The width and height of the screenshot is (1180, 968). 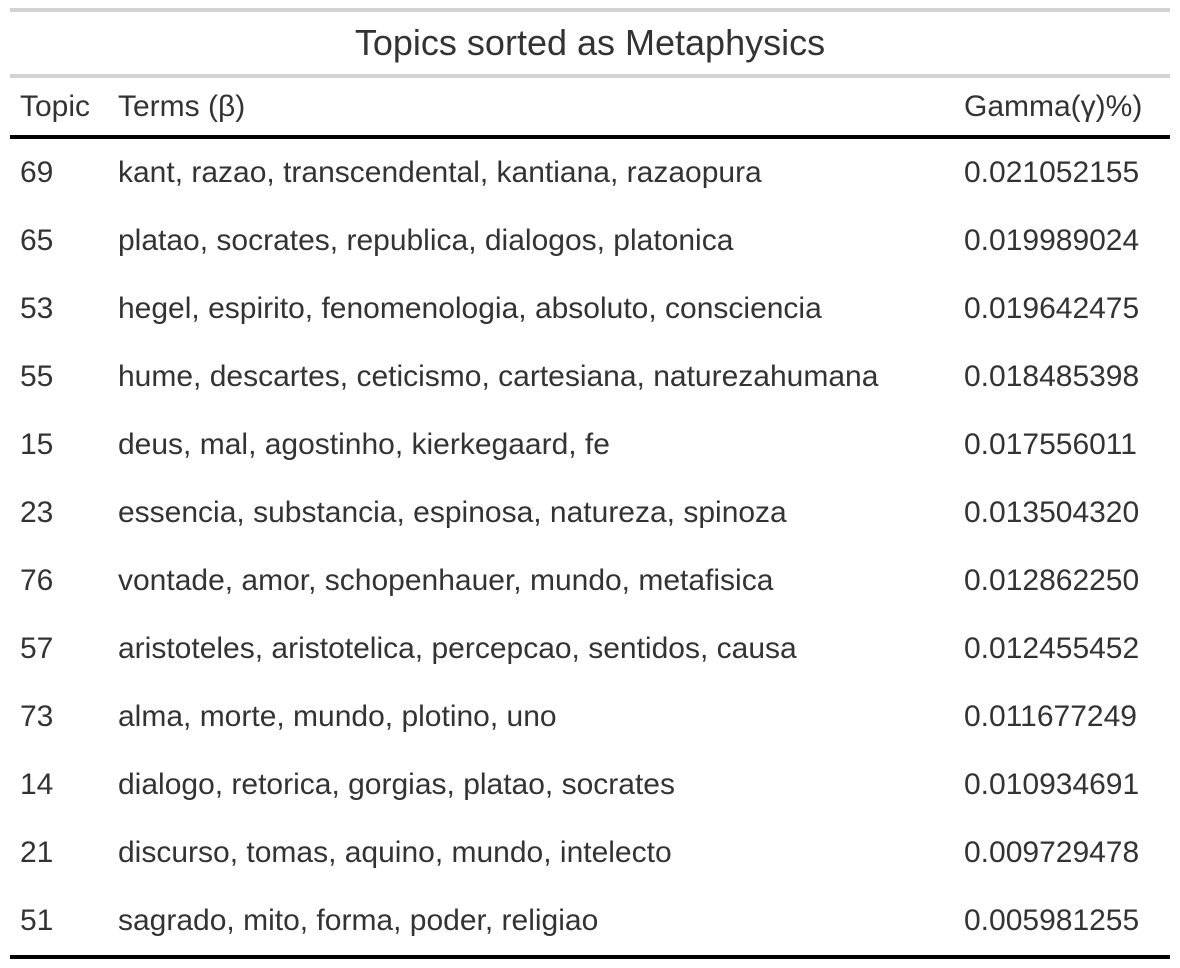 What do you see at coordinates (337, 716) in the screenshot?
I see `terms-cell: alma, morte, mundo, plotino, uno` at bounding box center [337, 716].